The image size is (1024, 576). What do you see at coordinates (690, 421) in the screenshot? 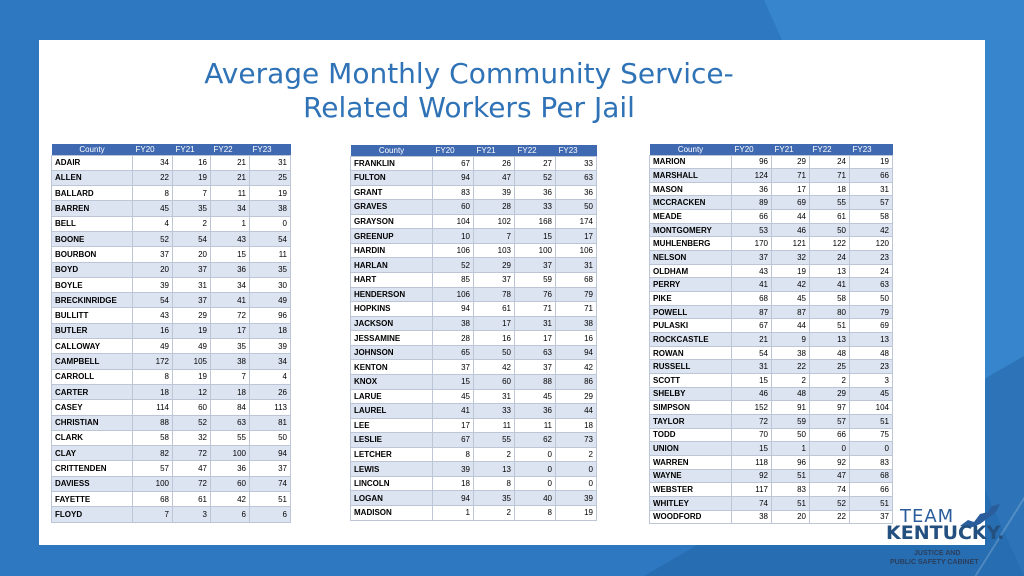
I see `county-name-cell: TAYLOR` at bounding box center [690, 421].